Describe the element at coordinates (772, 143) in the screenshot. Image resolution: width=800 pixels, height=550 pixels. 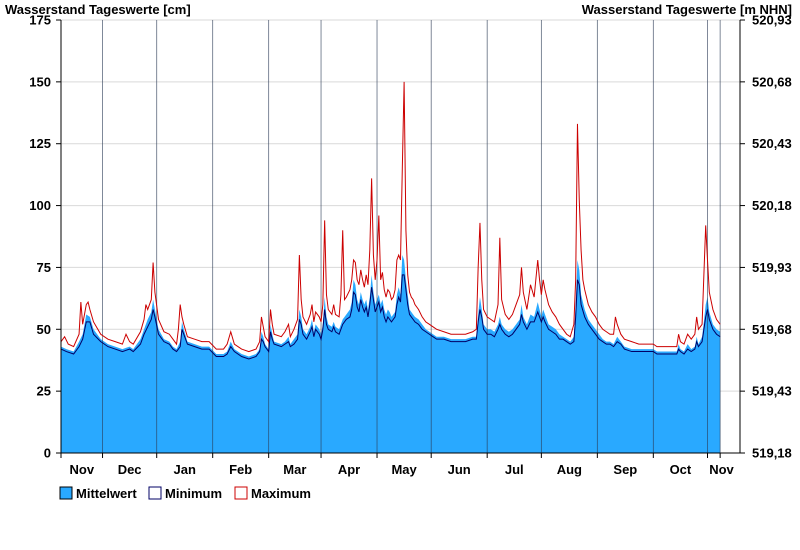
I see `right-tick-label-125: 520,43` at that location.